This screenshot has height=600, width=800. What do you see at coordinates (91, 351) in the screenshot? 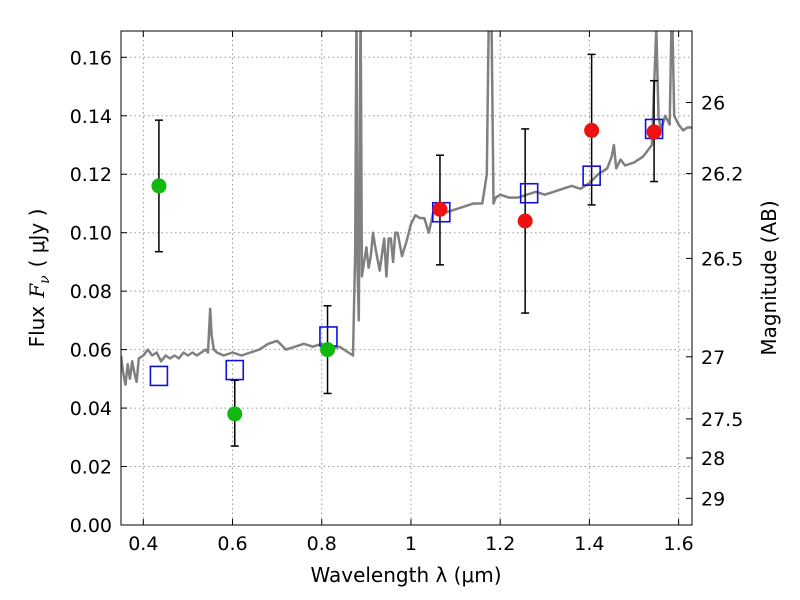
I see `y-tick-label: 0.06` at bounding box center [91, 351].